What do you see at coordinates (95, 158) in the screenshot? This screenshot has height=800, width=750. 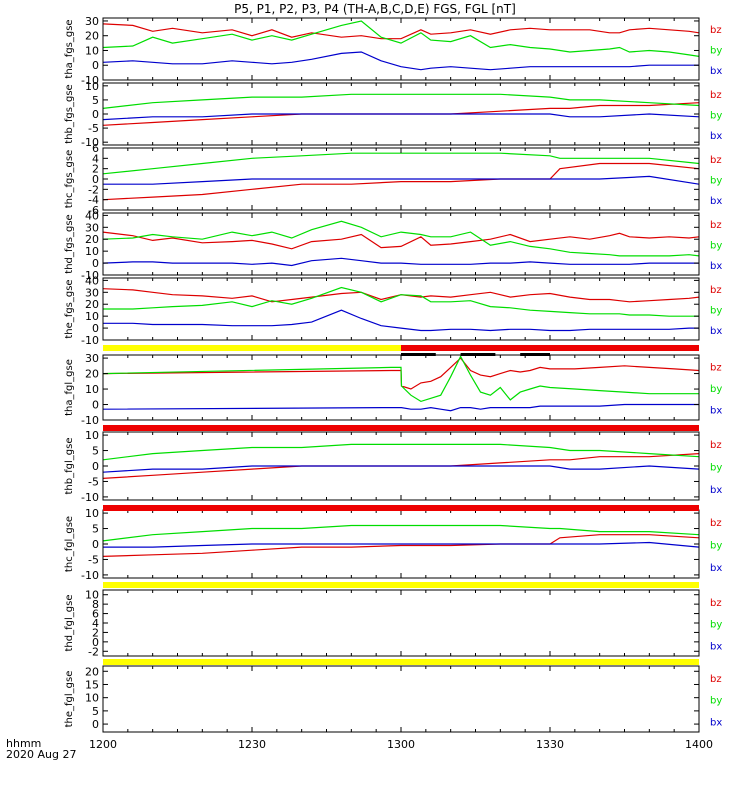 I see `y-tick-label: 4` at bounding box center [95, 158].